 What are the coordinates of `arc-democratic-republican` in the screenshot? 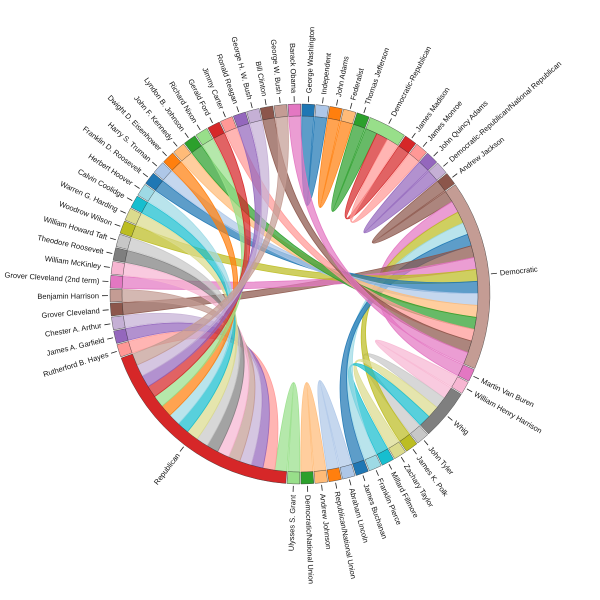 It's located at (385, 131).